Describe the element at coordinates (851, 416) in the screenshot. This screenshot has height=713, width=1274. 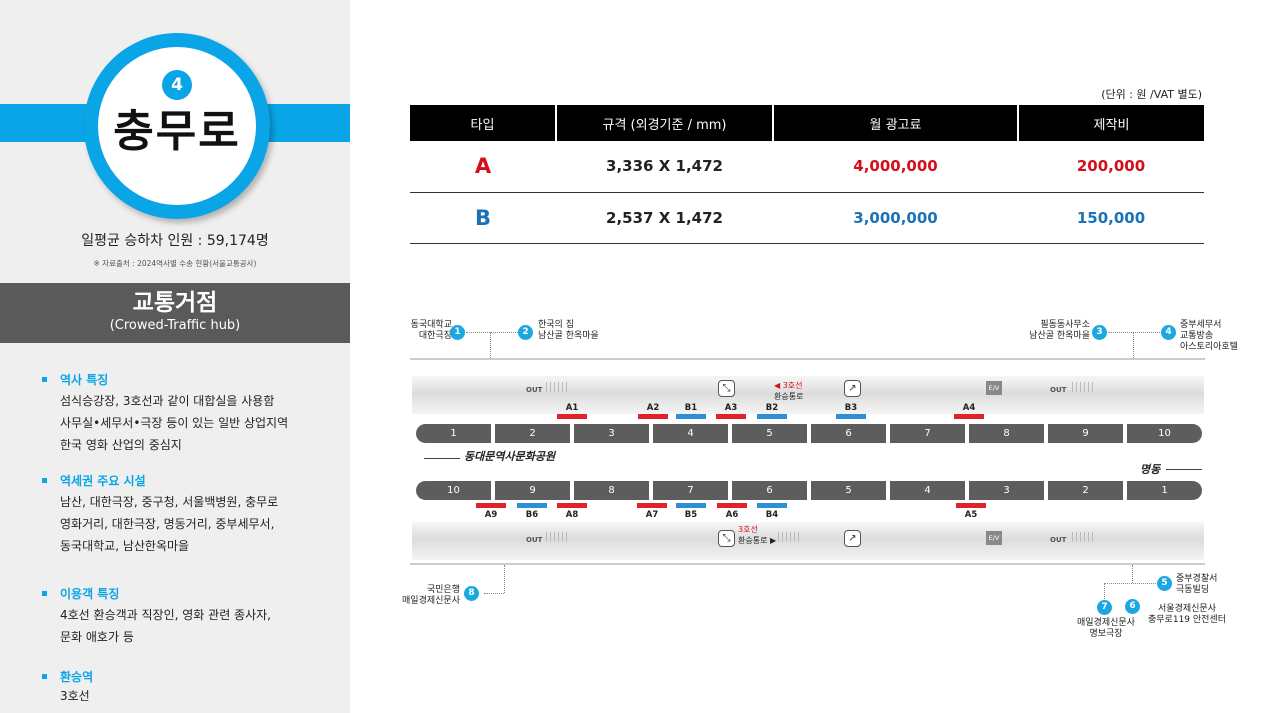
I see `ad-slot-b3` at that location.